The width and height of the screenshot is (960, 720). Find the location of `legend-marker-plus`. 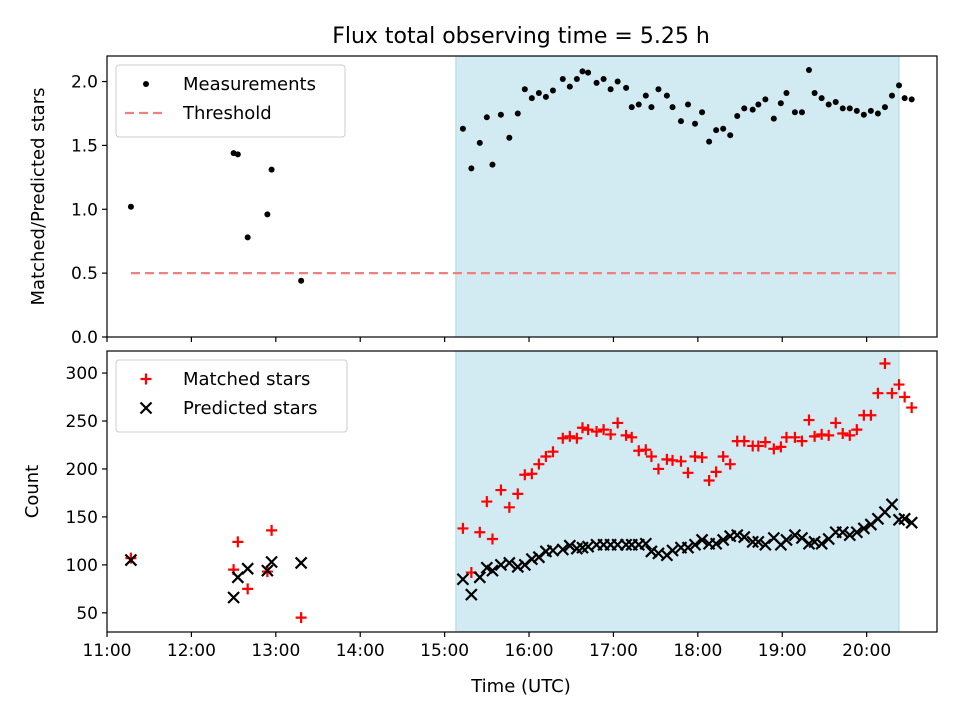

legend-marker-plus is located at coordinates (146, 379).